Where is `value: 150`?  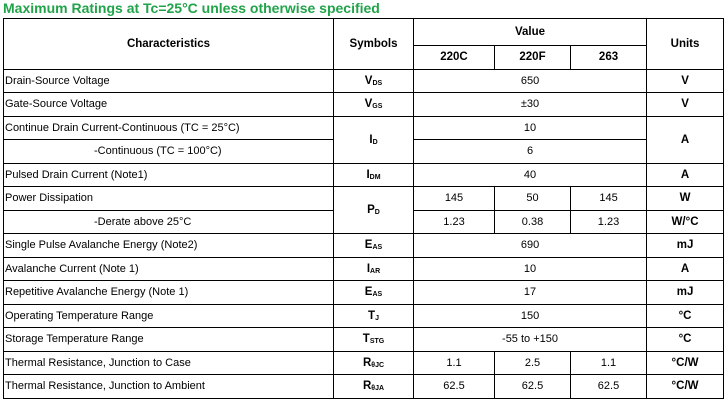
value: 150 is located at coordinates (530, 315).